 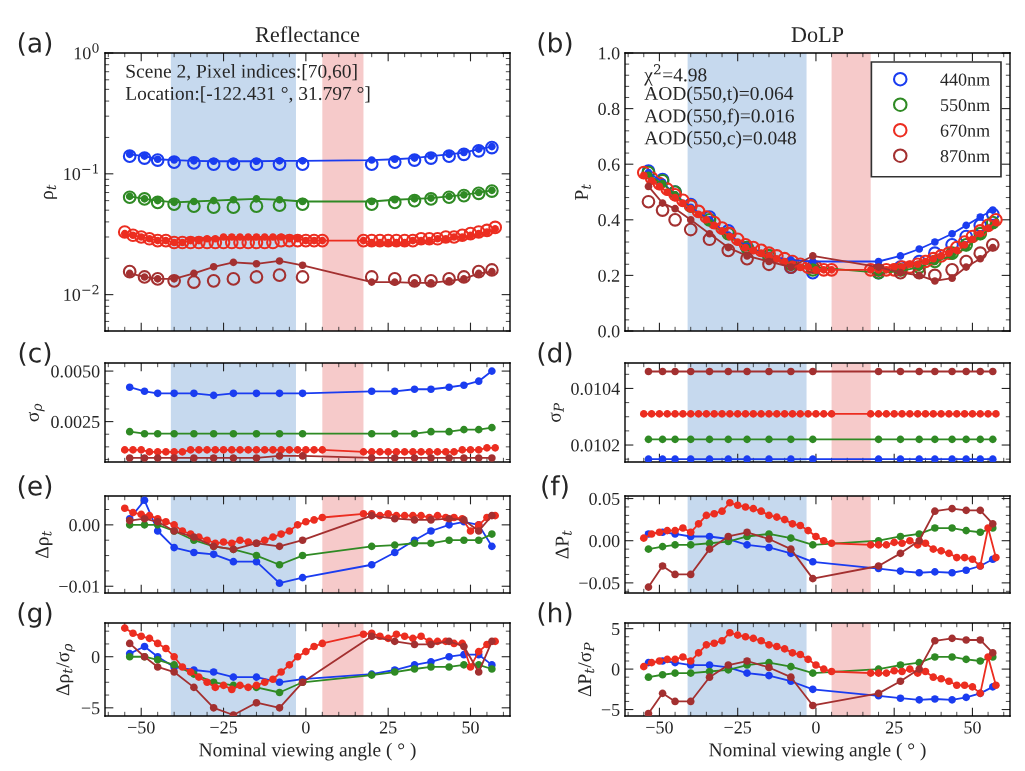 What do you see at coordinates (241, 72) in the screenshot?
I see `annotation: Scene 2, Pixel indices:[70,60]` at bounding box center [241, 72].